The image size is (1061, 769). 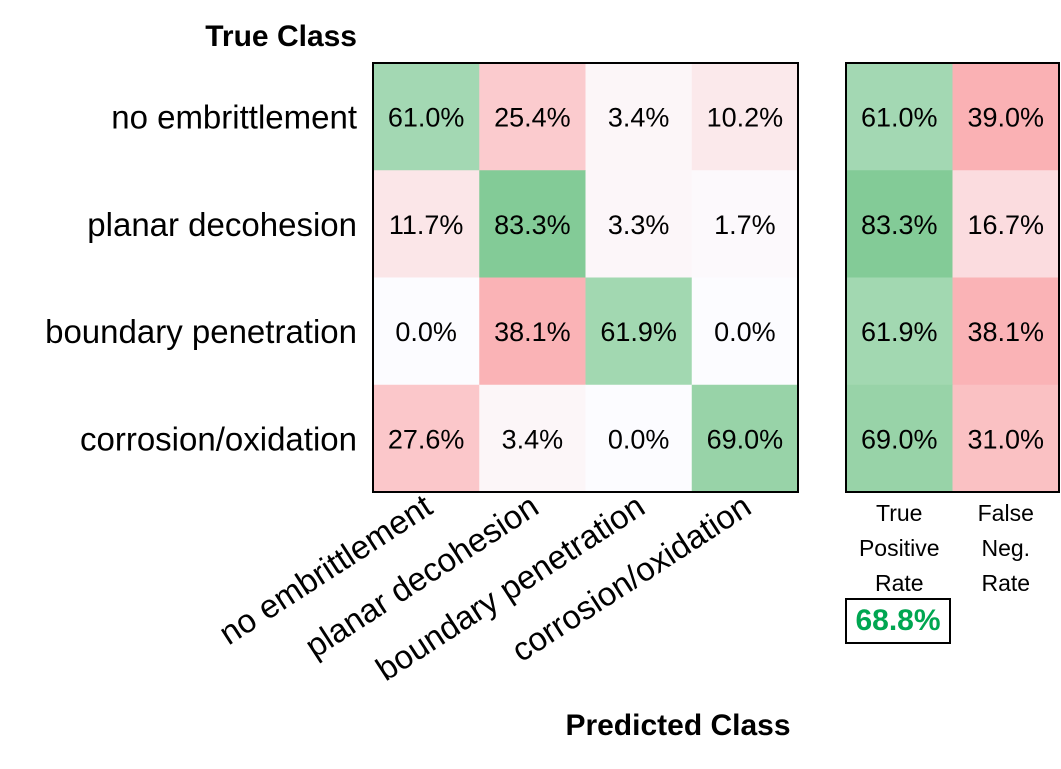 What do you see at coordinates (1005, 548) in the screenshot?
I see `summary-header-line: Neg.` at bounding box center [1005, 548].